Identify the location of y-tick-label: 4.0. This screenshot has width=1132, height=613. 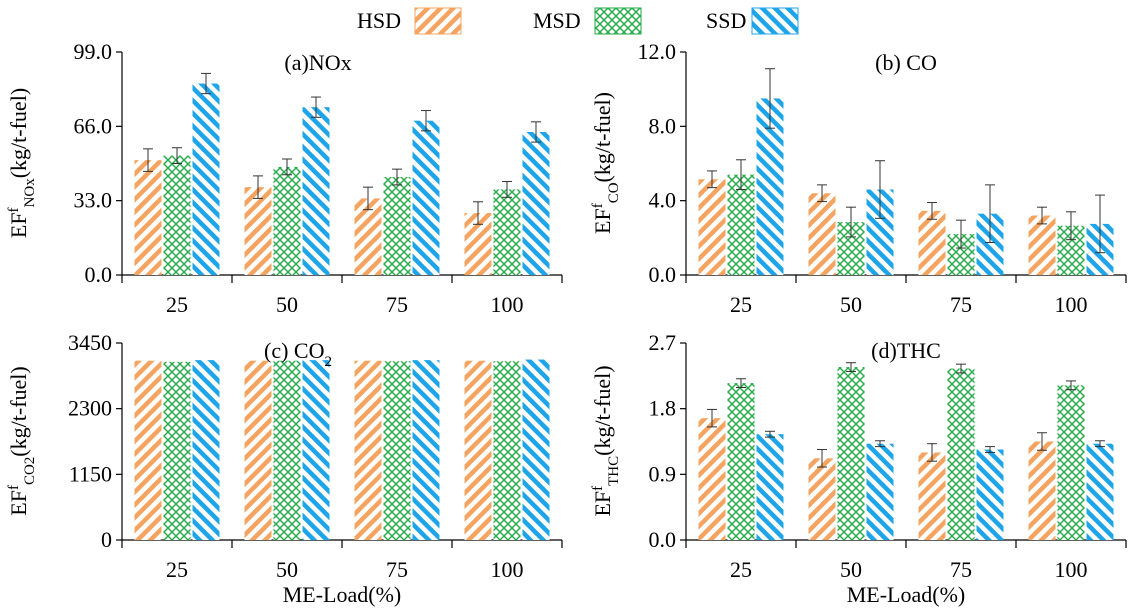
(663, 200).